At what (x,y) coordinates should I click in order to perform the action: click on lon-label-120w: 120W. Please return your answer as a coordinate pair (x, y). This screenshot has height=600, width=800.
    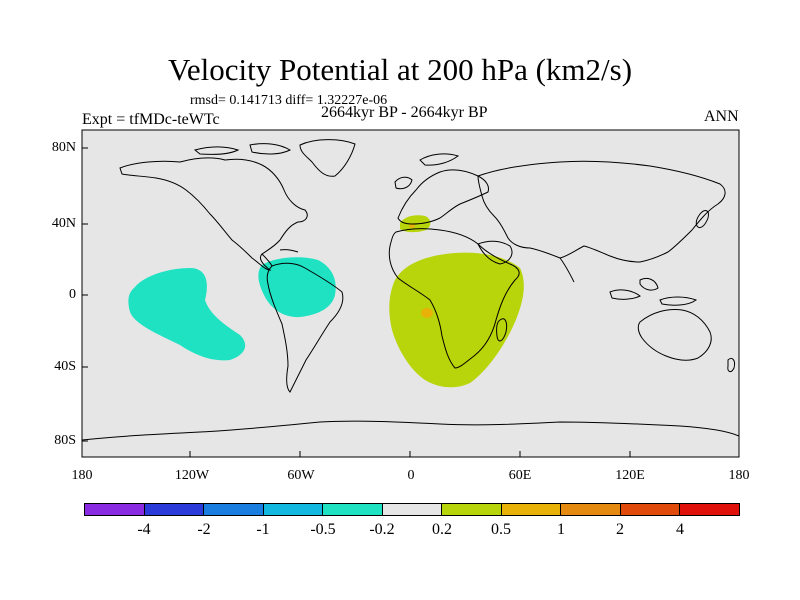
    Looking at the image, I should click on (192, 475).